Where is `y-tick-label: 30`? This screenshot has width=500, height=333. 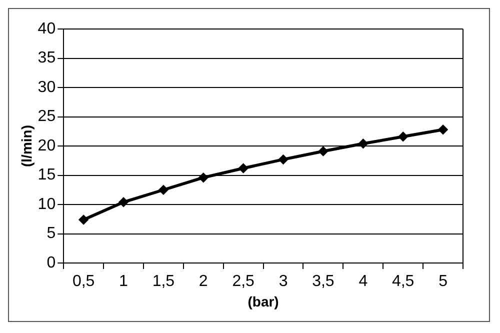 y-tick-label: 30 is located at coordinates (47, 87).